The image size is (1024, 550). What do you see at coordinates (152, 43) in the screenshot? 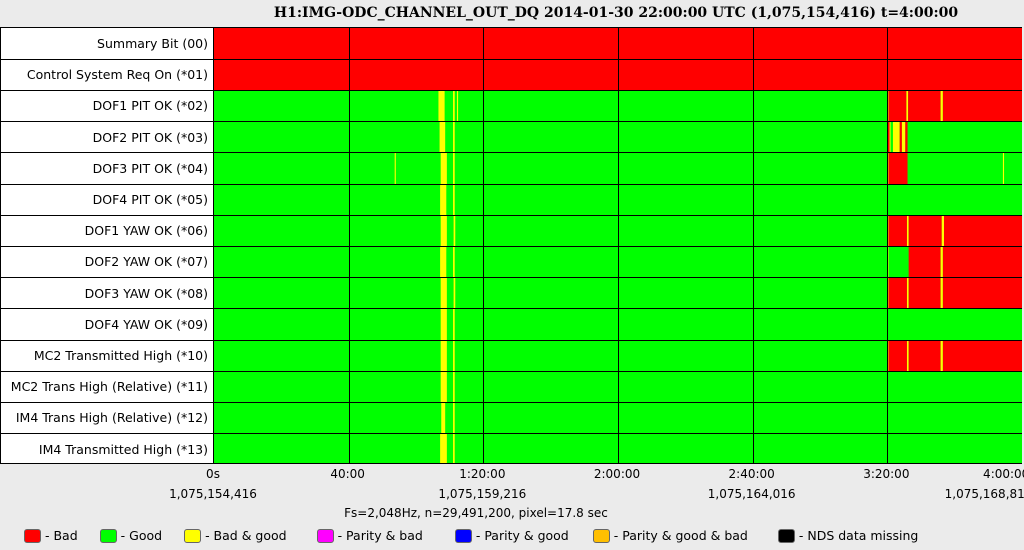
I see `row-label: Summary Bit (00)` at bounding box center [152, 43].